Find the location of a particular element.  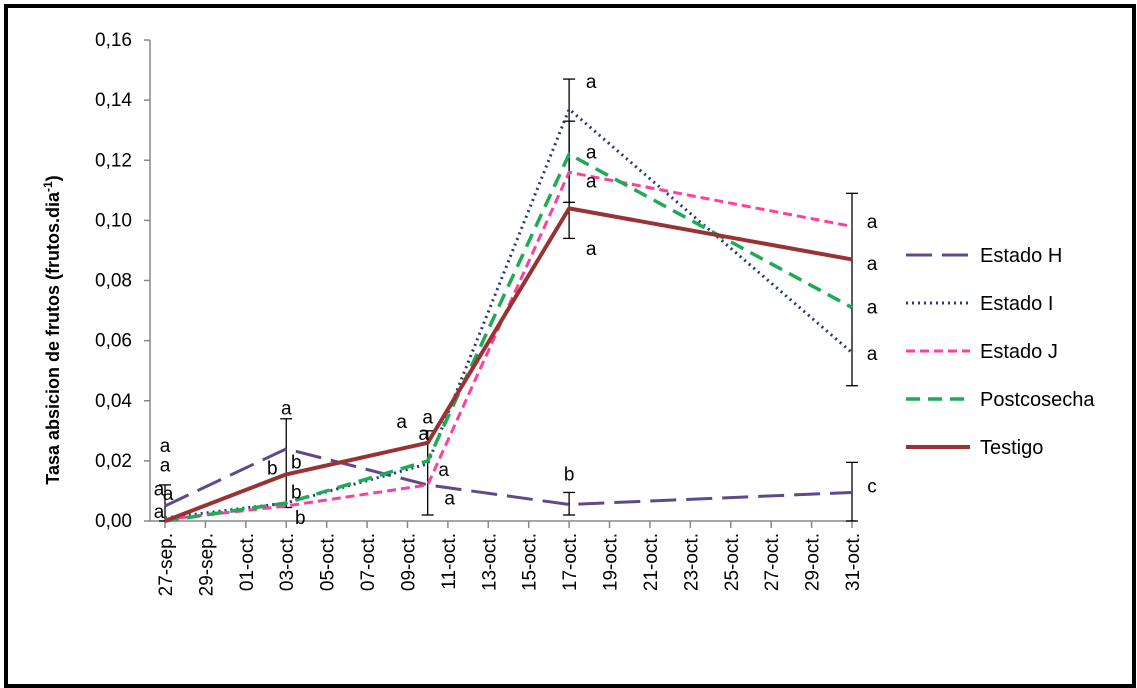

x-tick-label: 05-oct. is located at coordinates (328, 562).